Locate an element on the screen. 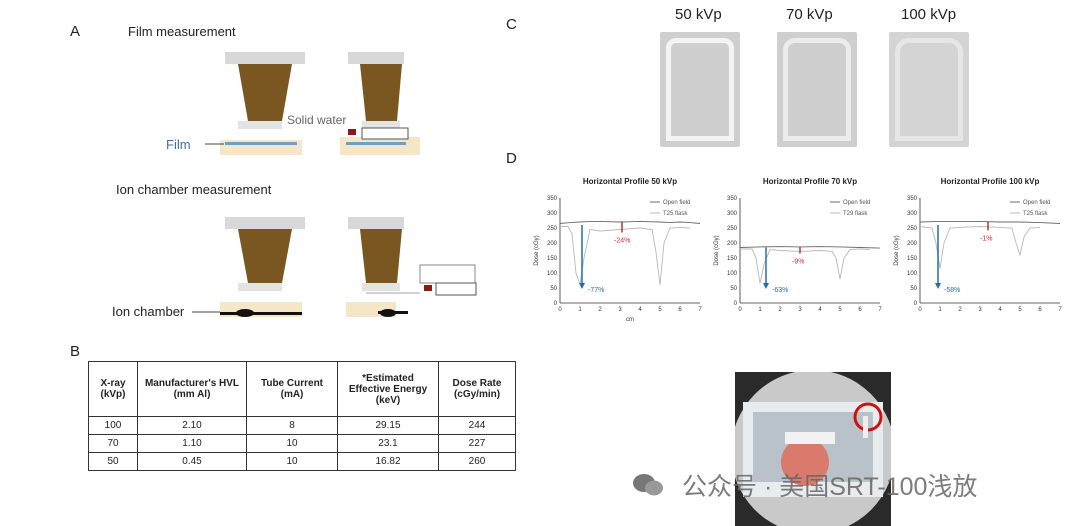 The image size is (1080, 526). chart-title: Horizontal Profile 70 kVp is located at coordinates (810, 181).